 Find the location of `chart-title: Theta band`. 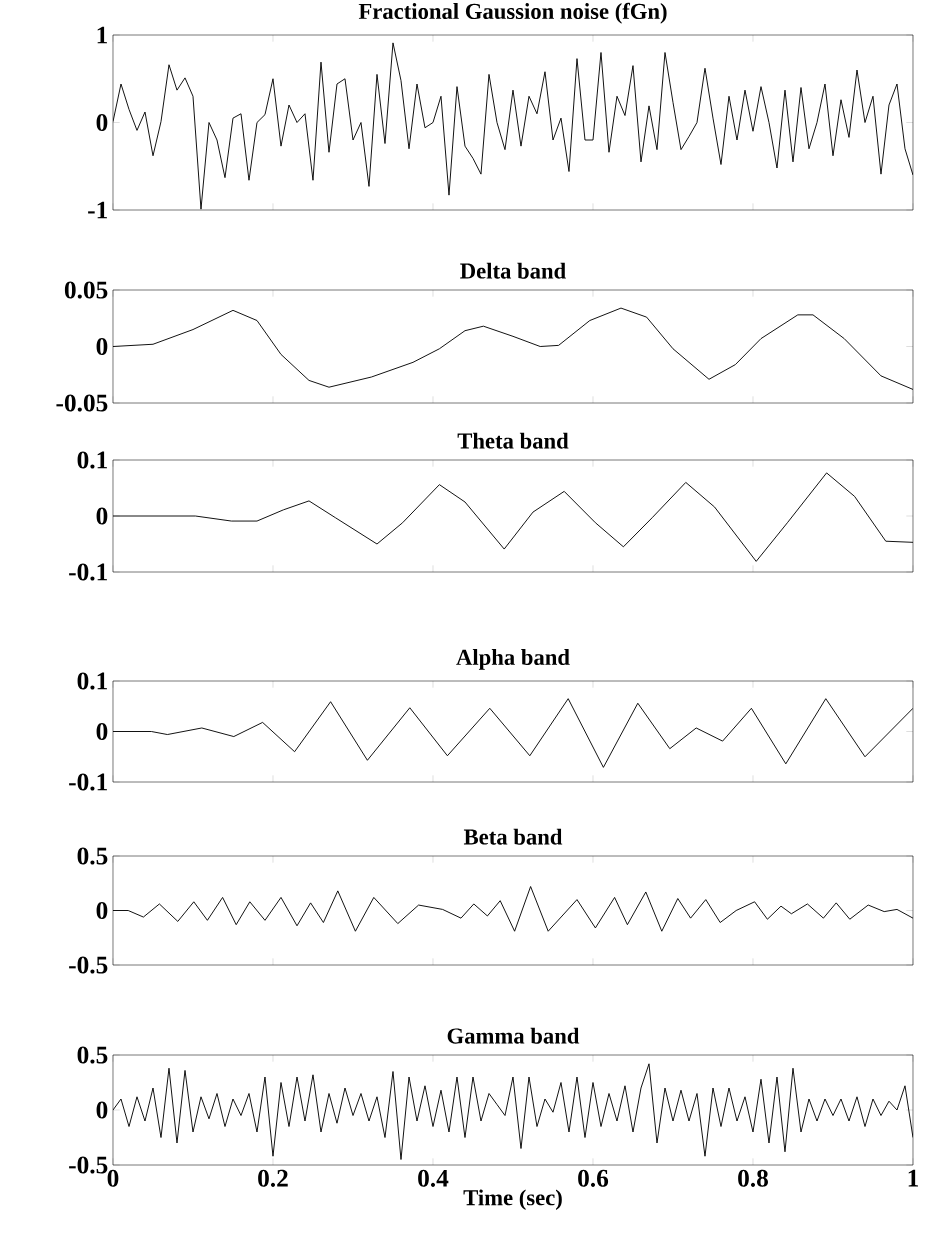

chart-title: Theta band is located at coordinates (513, 440).